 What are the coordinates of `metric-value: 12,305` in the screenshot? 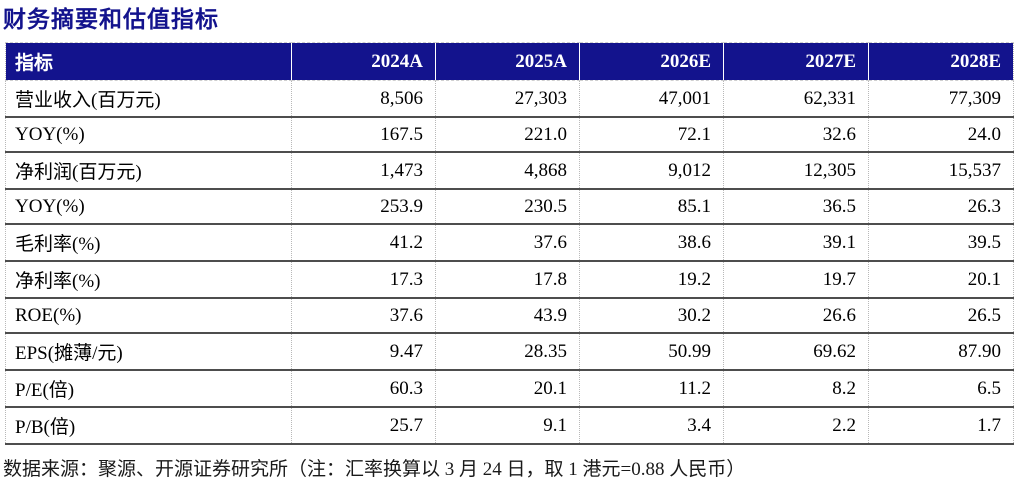 It's located at (796, 170).